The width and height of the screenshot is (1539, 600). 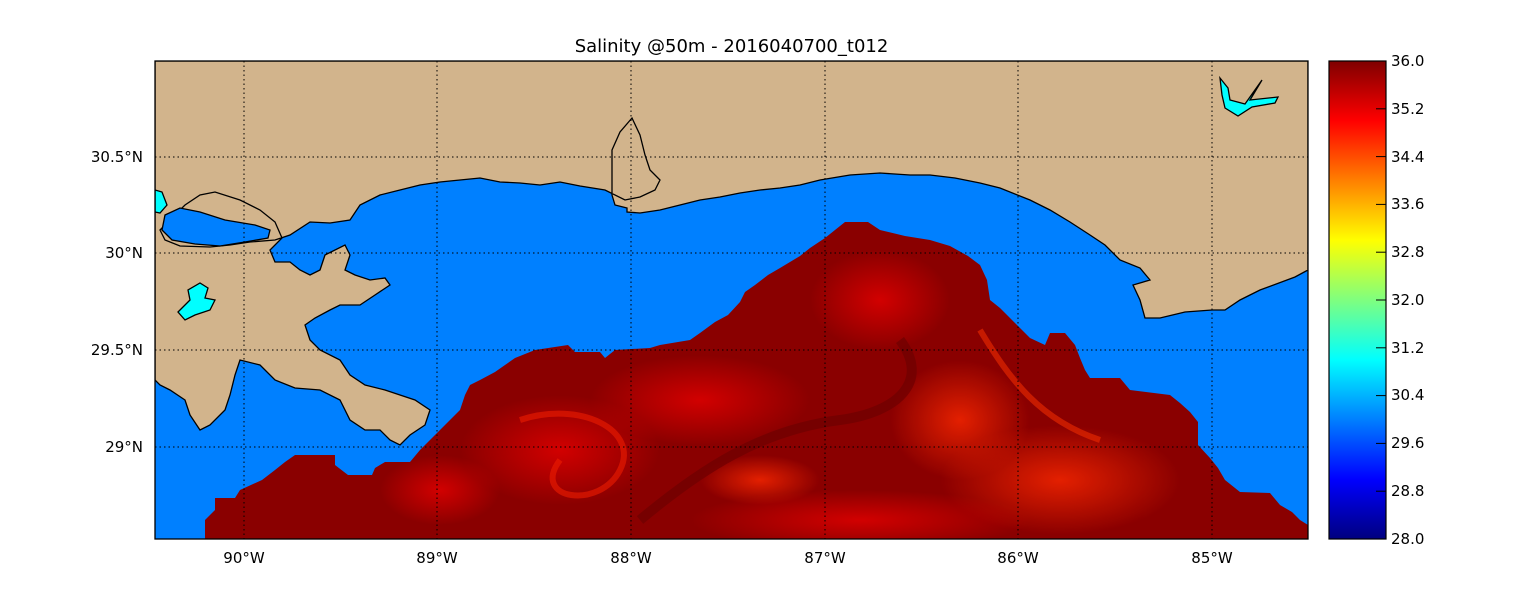 What do you see at coordinates (244, 558) in the screenshot?
I see `lon-label: 90°W` at bounding box center [244, 558].